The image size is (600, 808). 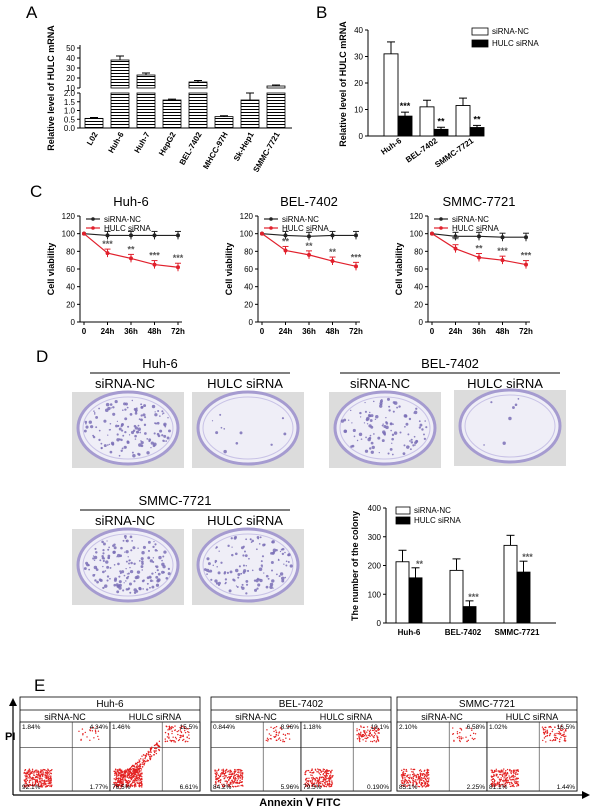 What do you see at coordinates (262, 233) in the screenshot?
I see `c-point` at bounding box center [262, 233].